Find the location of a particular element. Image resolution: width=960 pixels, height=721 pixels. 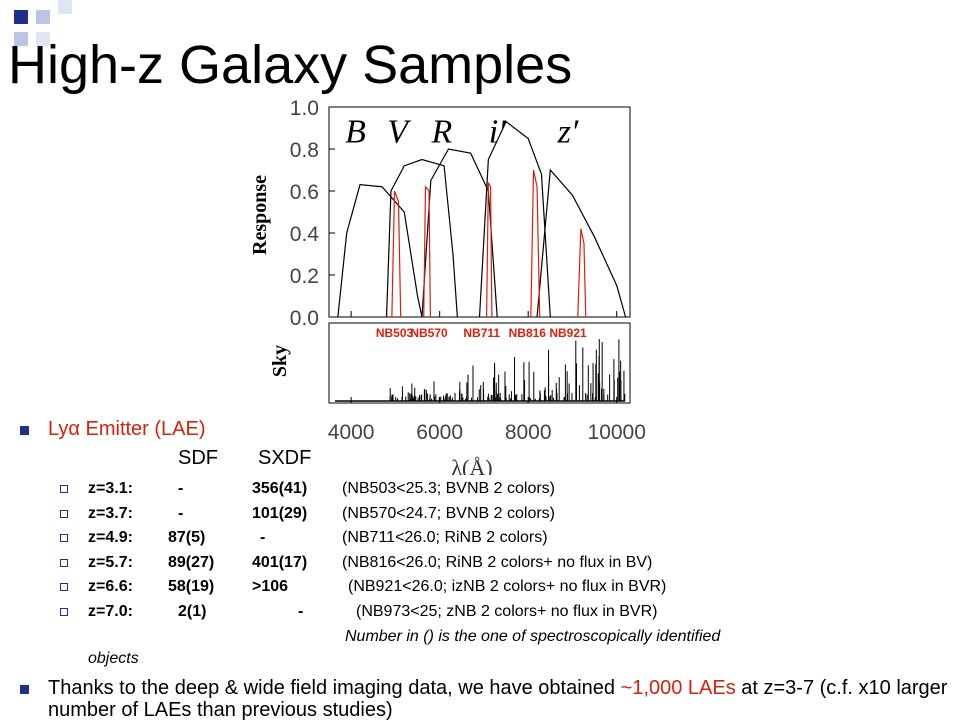

summary-highlight: ~1,000 LAEs is located at coordinates (678, 688).